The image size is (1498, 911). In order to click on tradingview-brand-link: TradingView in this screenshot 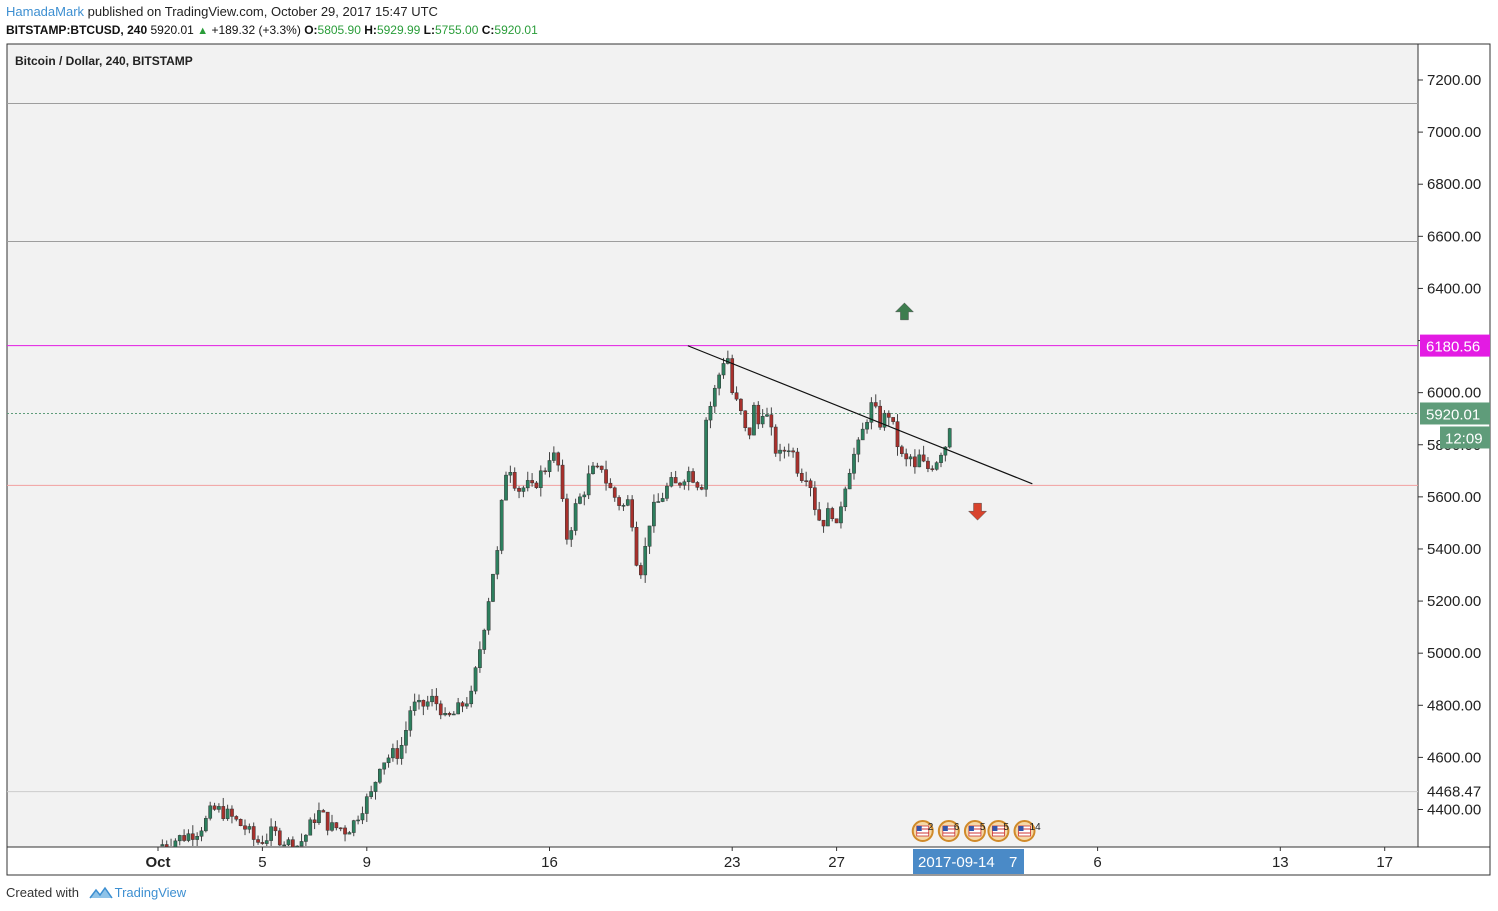, I will do `click(150, 892)`.